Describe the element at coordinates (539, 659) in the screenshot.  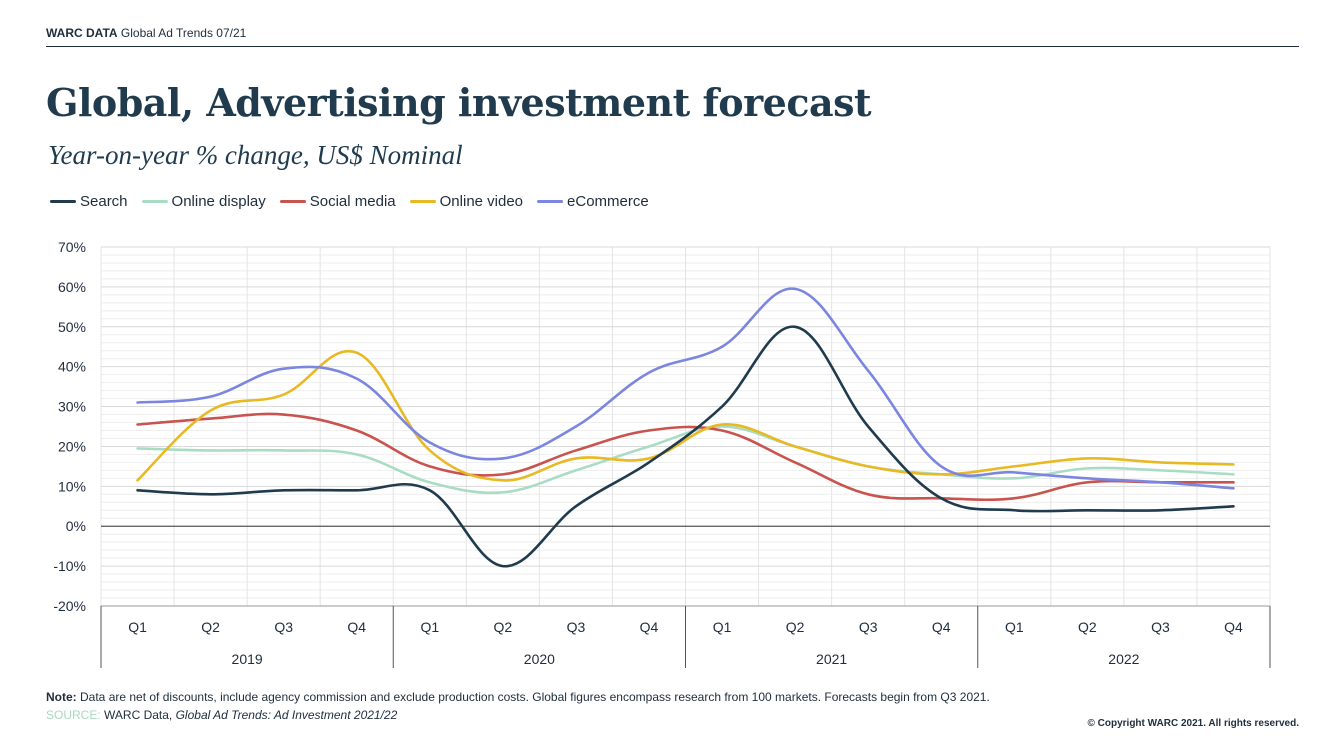
I see `year-label: 2020` at that location.